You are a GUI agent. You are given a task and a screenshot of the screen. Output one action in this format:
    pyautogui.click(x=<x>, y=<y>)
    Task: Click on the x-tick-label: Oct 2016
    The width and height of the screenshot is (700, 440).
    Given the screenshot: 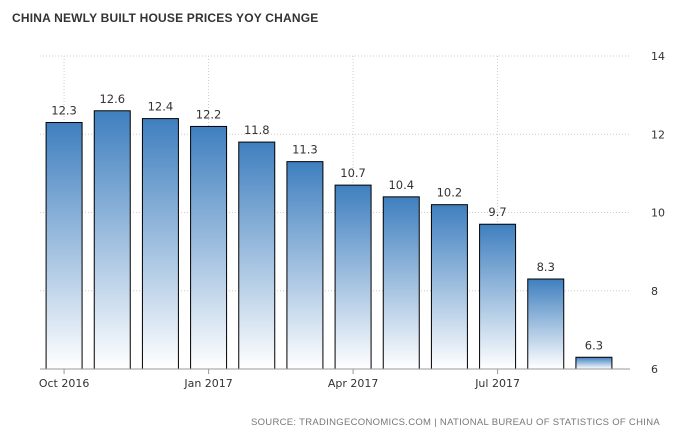 What is the action you would take?
    pyautogui.click(x=64, y=383)
    